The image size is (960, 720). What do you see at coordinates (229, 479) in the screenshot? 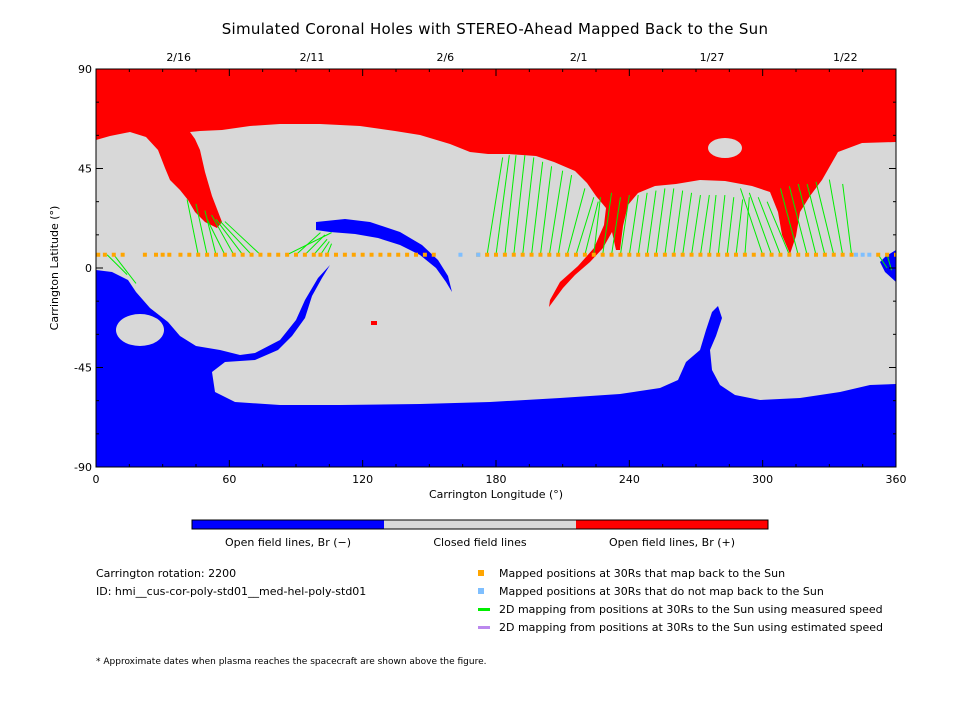
I see `x-tick-label: 60` at bounding box center [229, 479].